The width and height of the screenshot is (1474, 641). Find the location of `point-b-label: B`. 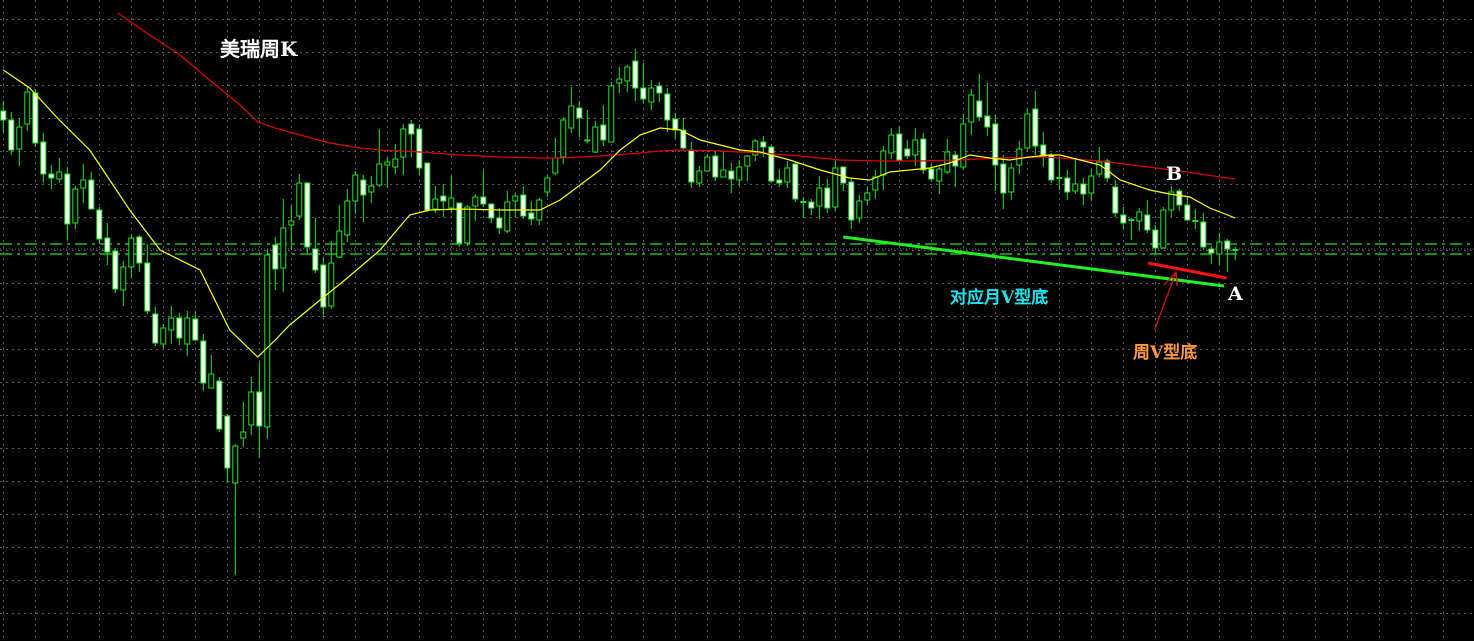

point-b-label: B is located at coordinates (1174, 174).